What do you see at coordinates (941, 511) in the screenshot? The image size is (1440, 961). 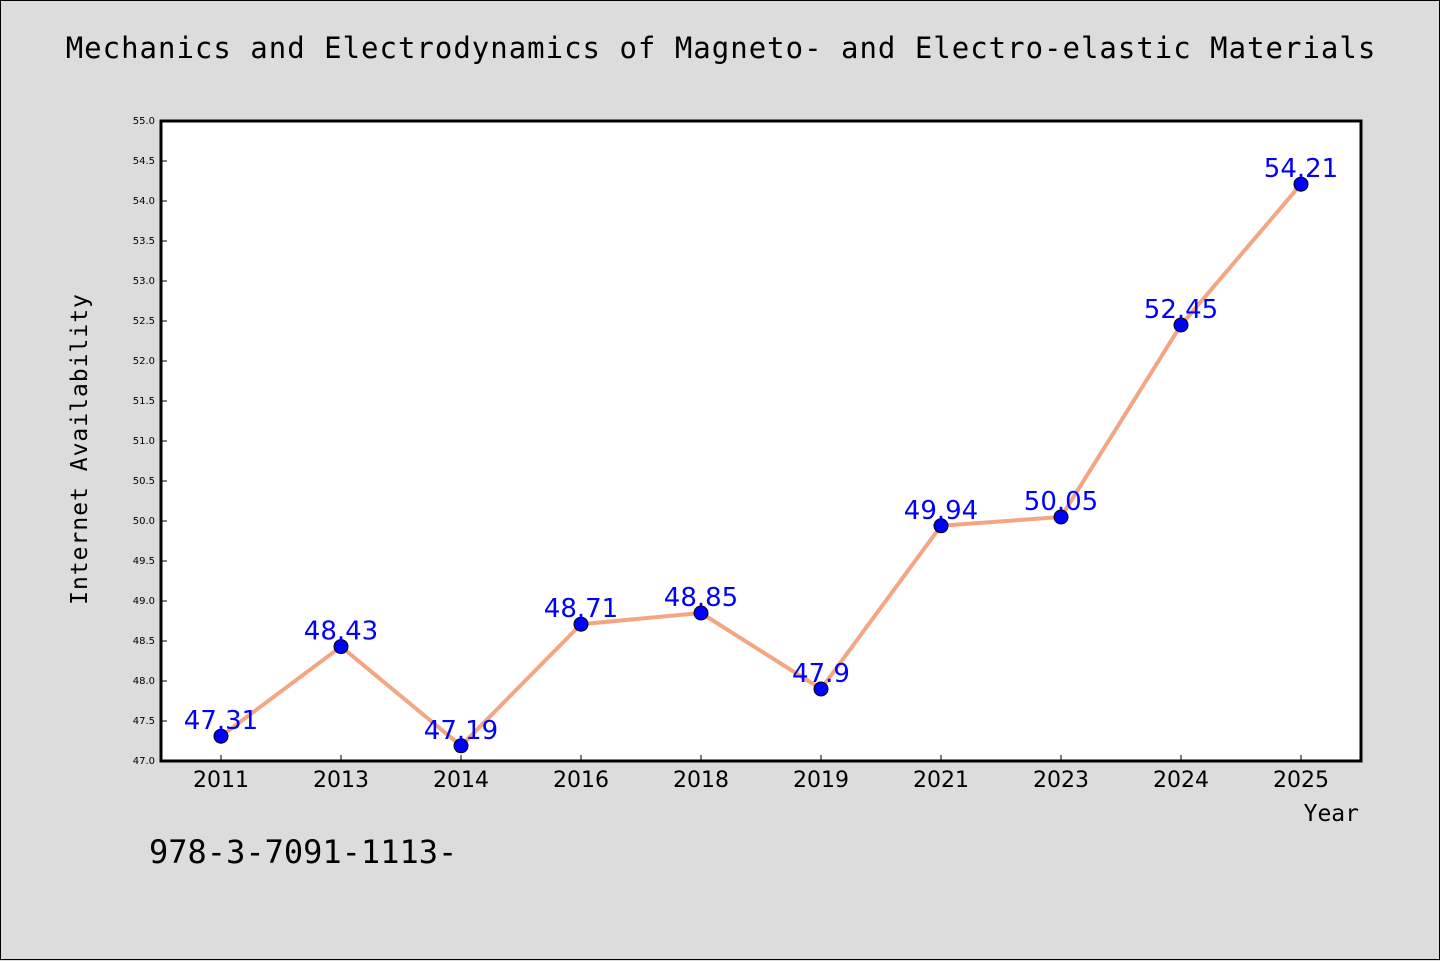 I see `data-label: 49.94` at bounding box center [941, 511].